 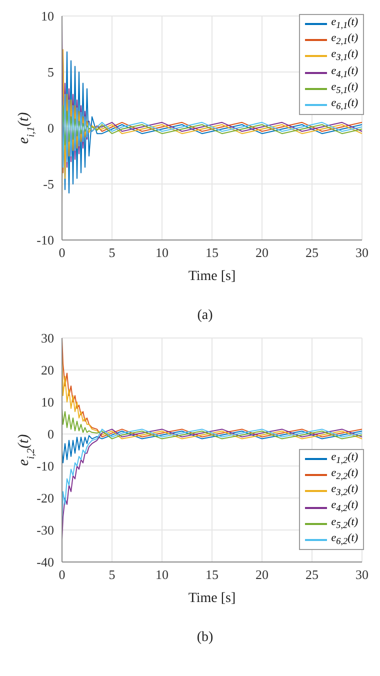 What do you see at coordinates (45, 562) in the screenshot?
I see `y-tick-label: -40` at bounding box center [45, 562].